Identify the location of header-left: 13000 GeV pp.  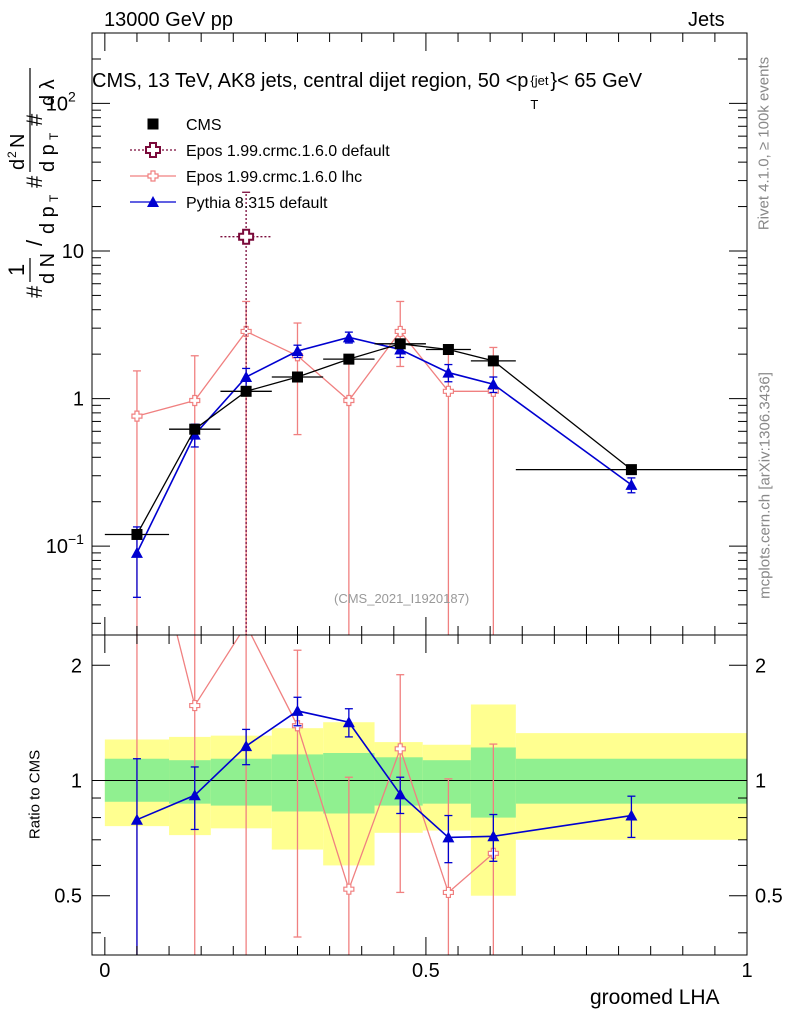
(168, 20).